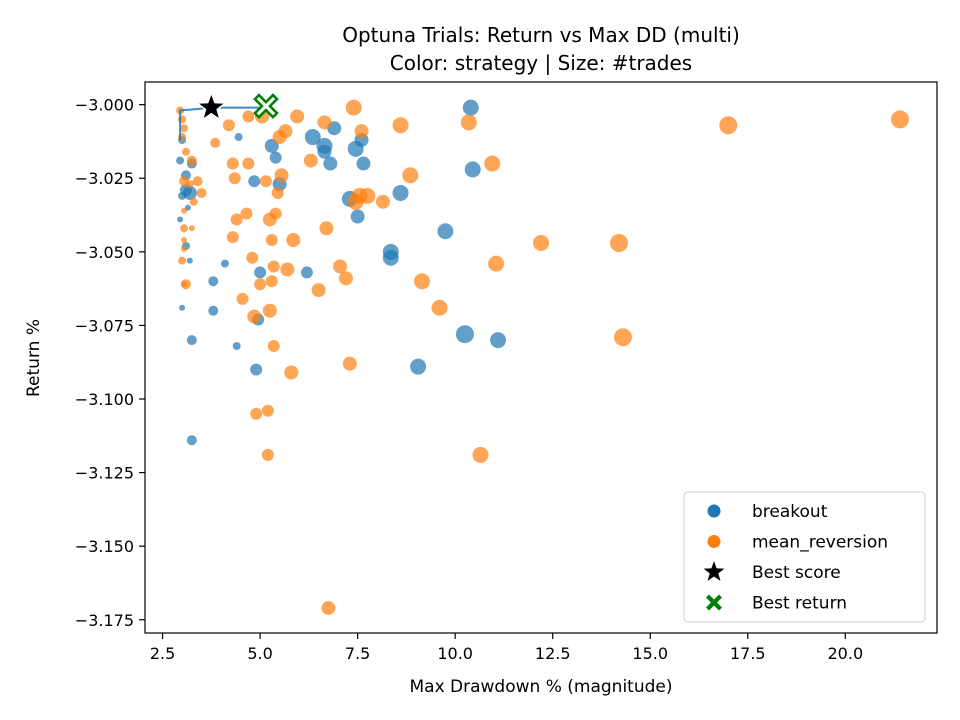 The height and width of the screenshot is (720, 960). Describe the element at coordinates (799, 604) in the screenshot. I see `legend-label: Best return` at that location.